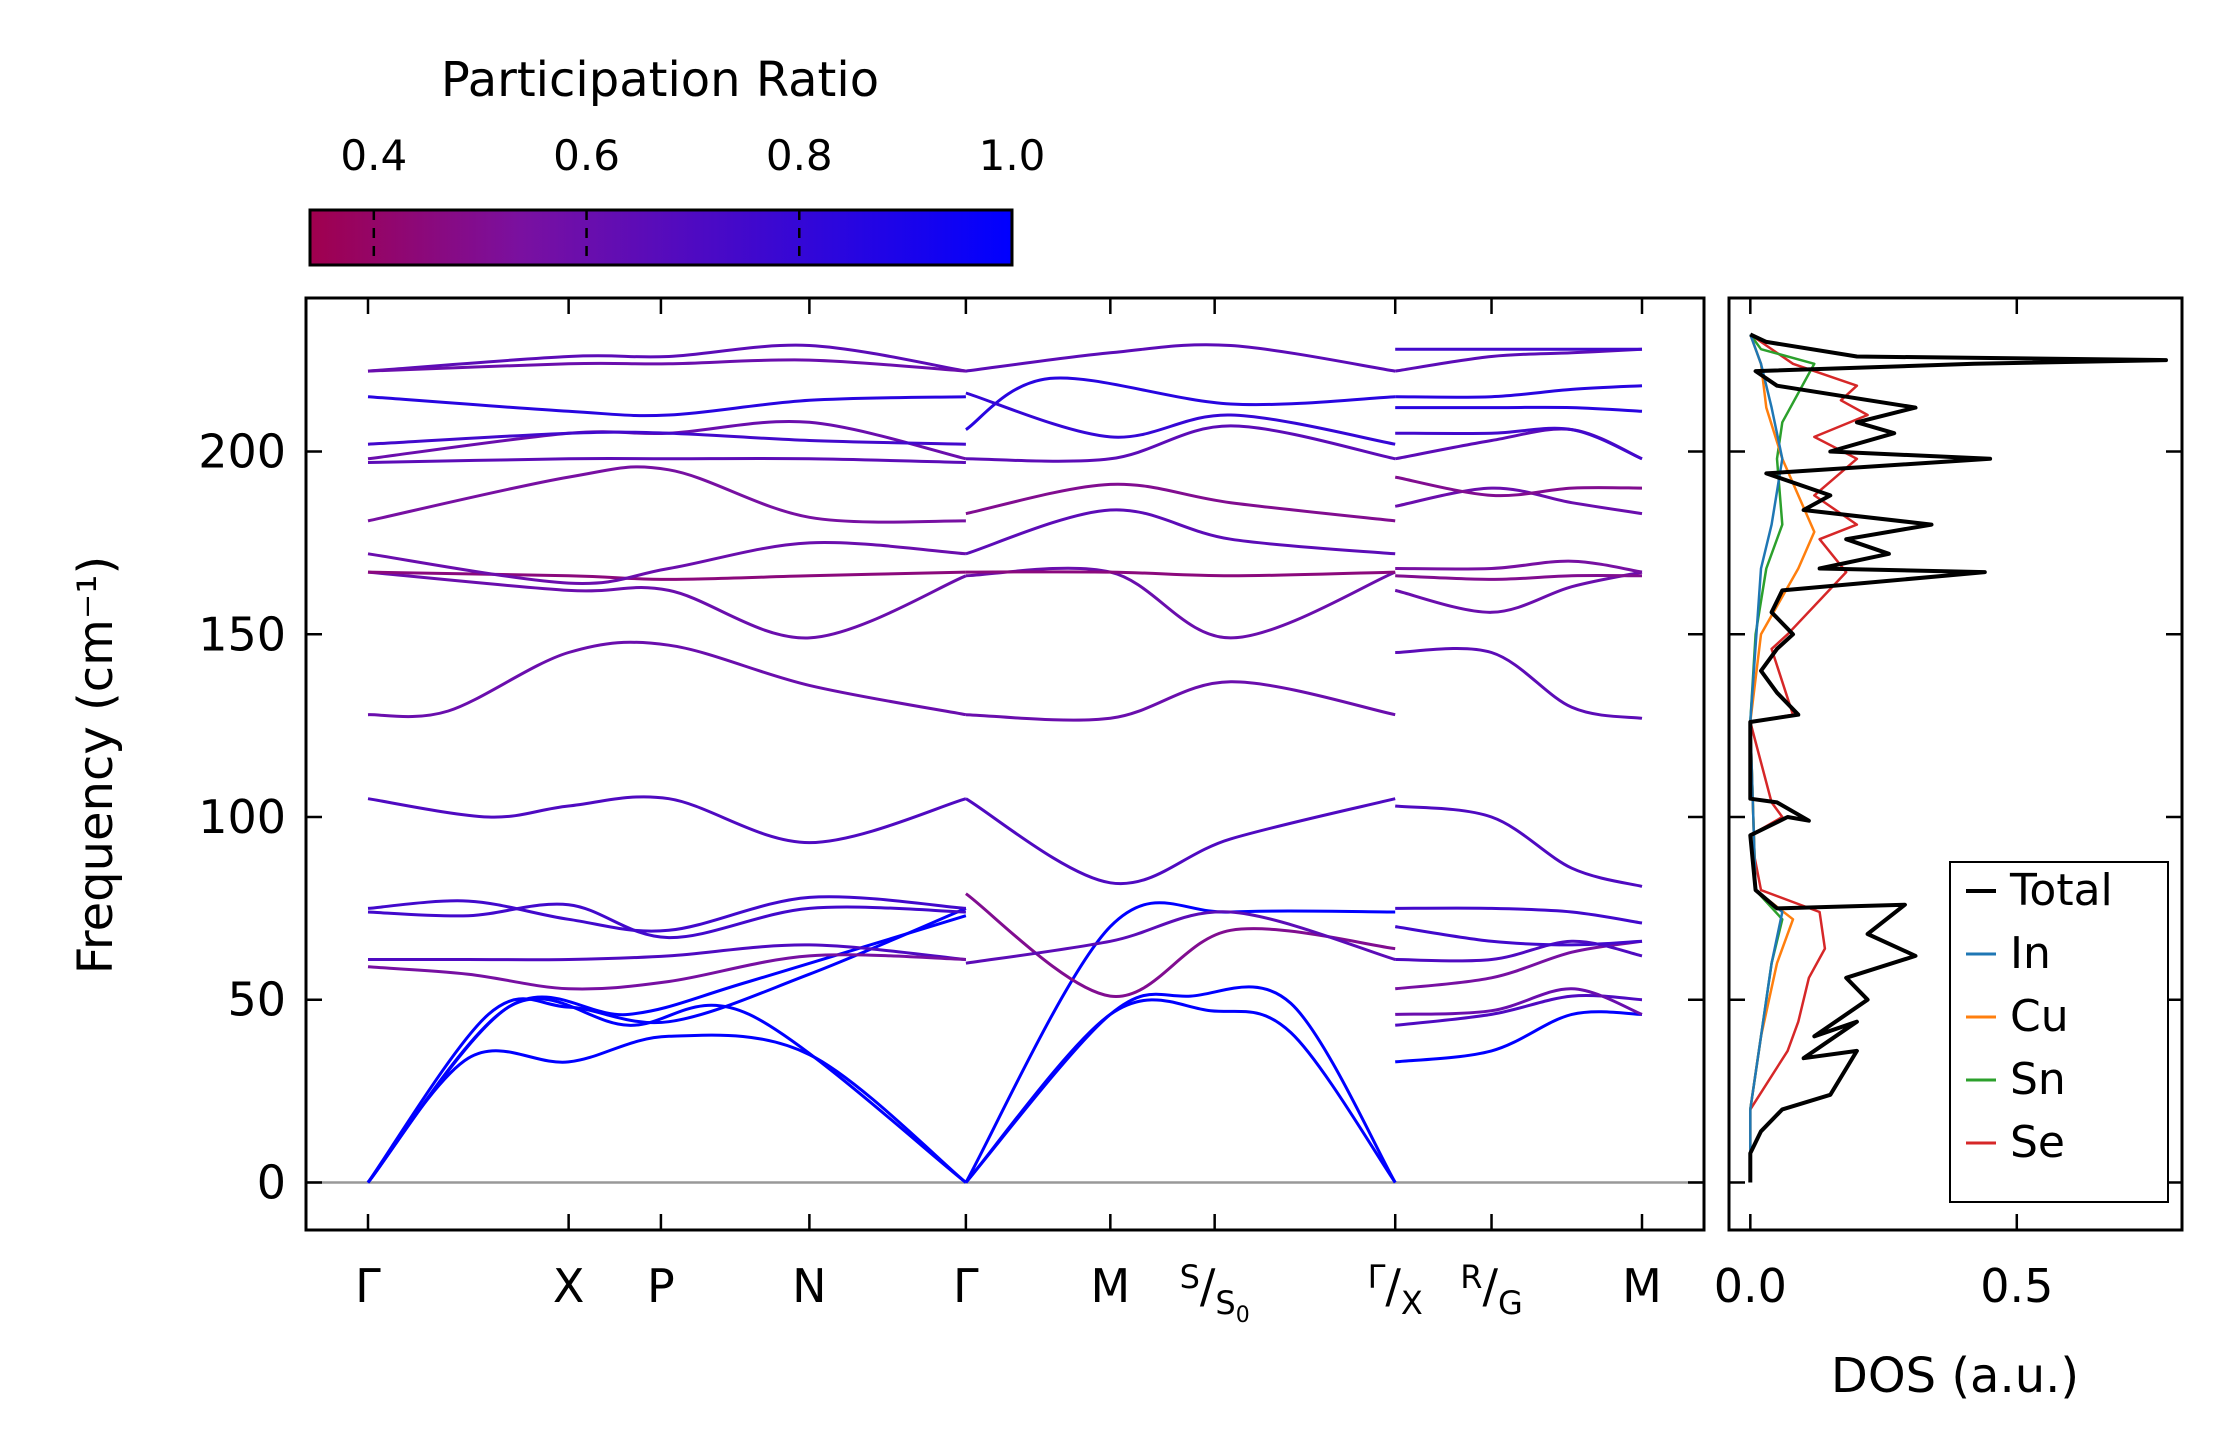  Describe the element at coordinates (1955, 1376) in the screenshot. I see `dos-x-axis-label: DOS (a.u.)` at that location.